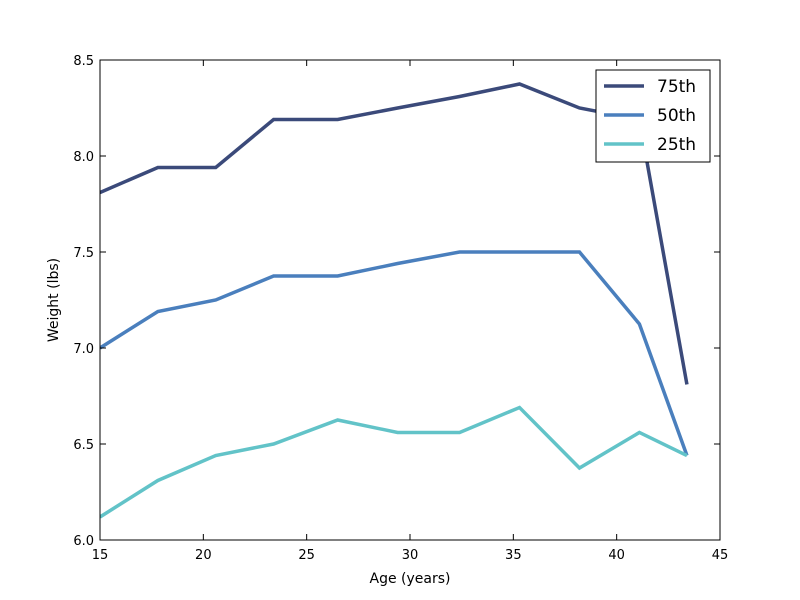 Image resolution: width=800 pixels, height=600 pixels. Describe the element at coordinates (100, 555) in the screenshot. I see `x-tick-label: 15` at that location.